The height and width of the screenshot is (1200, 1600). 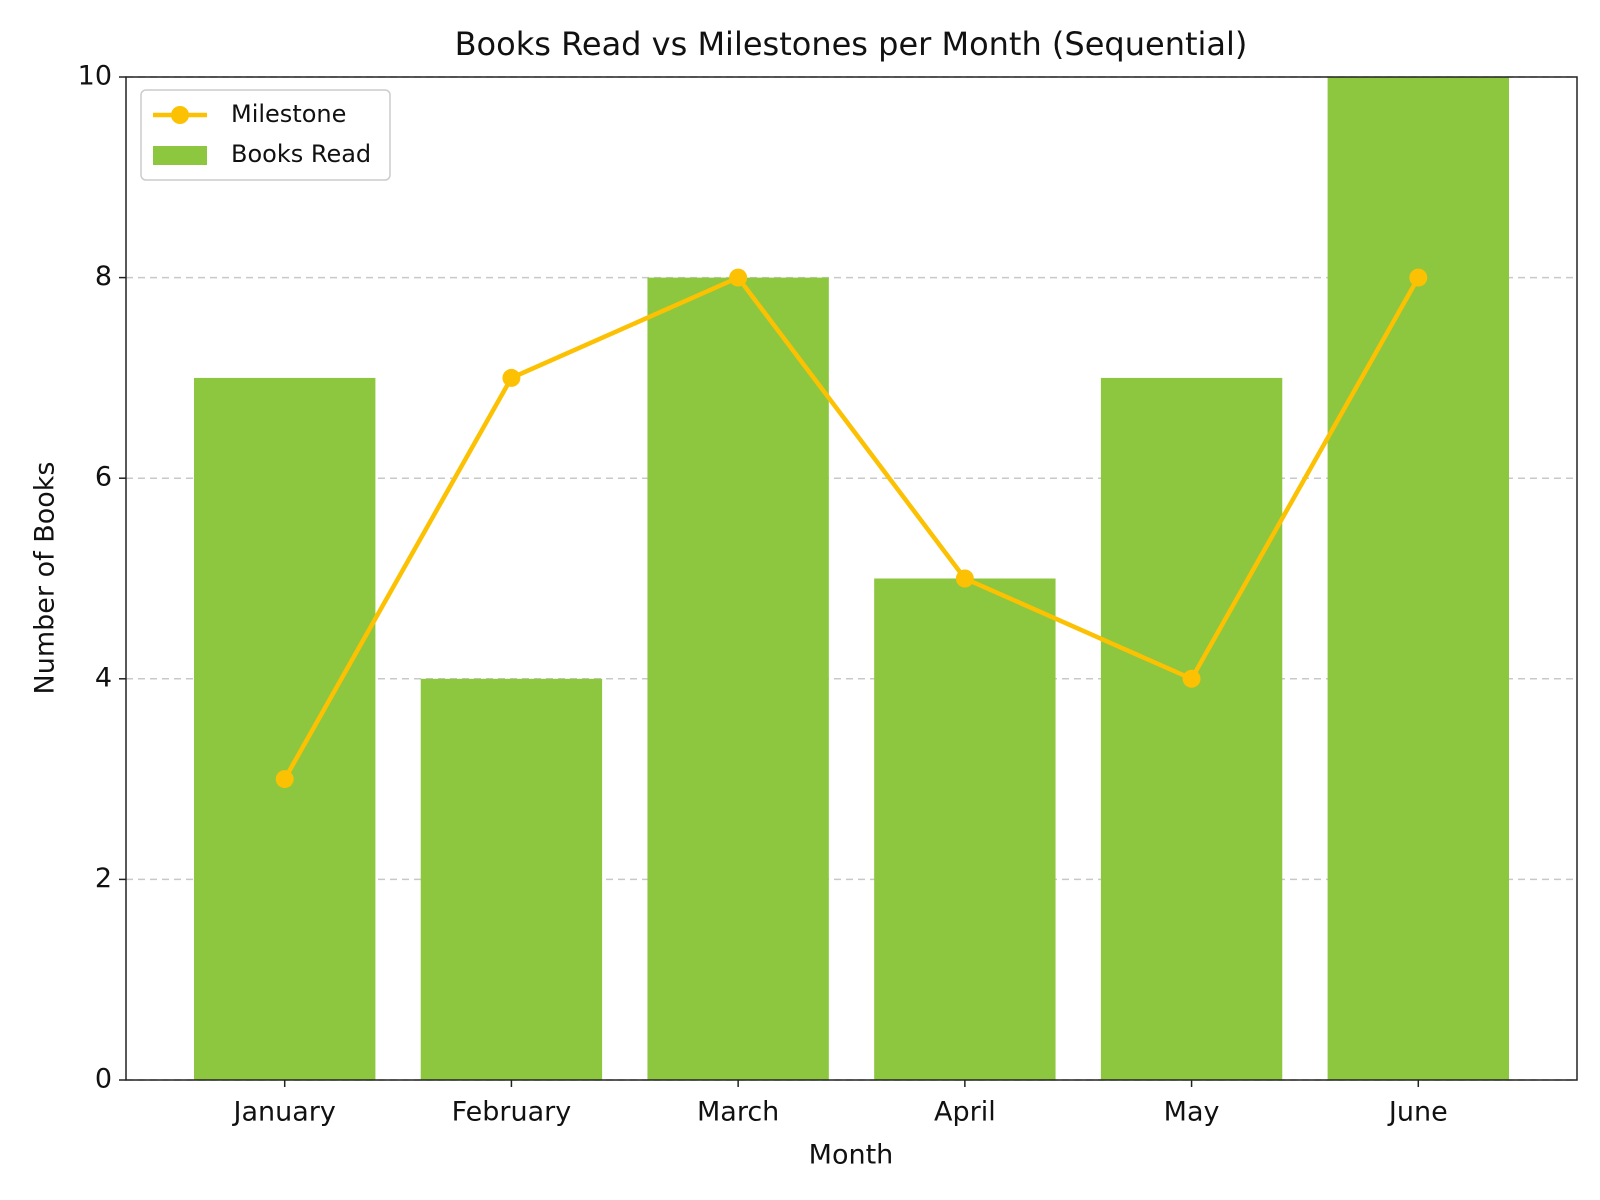 I want to click on x-tick-label: March, so click(x=738, y=1112).